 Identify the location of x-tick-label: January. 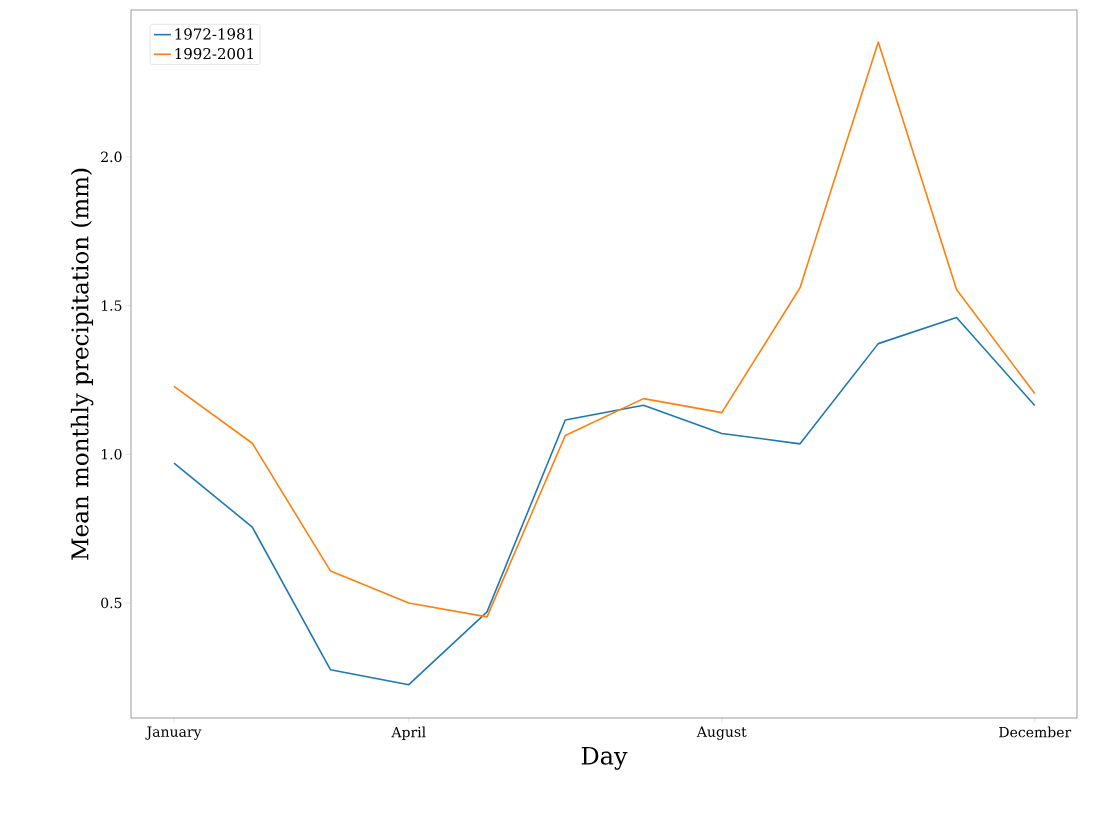
(173, 733).